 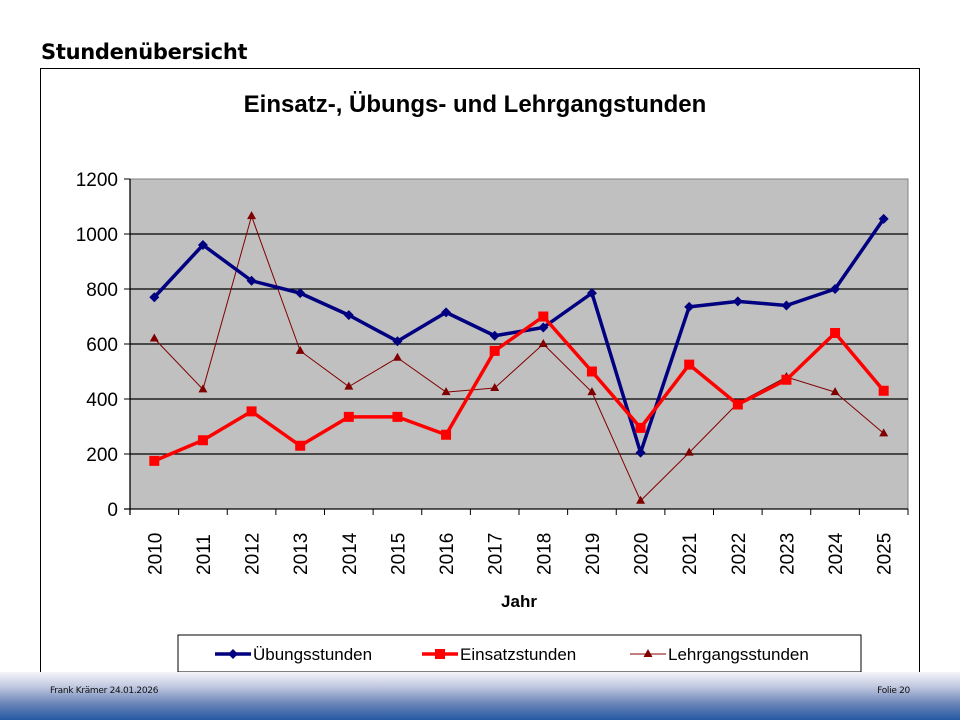 I want to click on legend-label: Übungsstunden, so click(x=312, y=654).